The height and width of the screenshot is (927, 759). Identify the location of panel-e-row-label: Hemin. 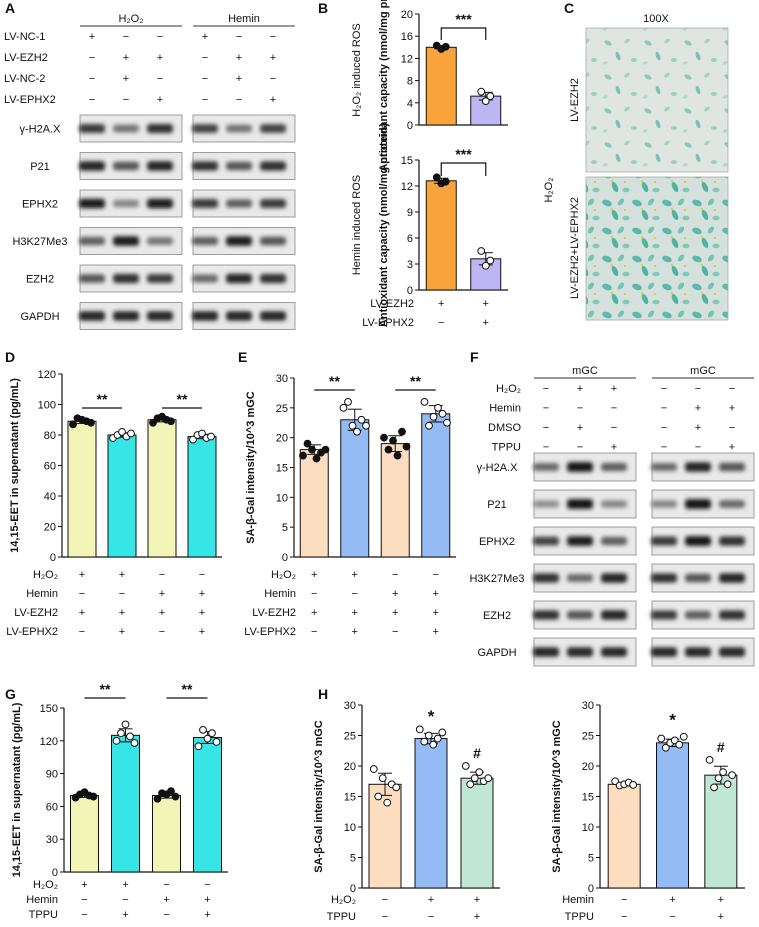
(280, 594).